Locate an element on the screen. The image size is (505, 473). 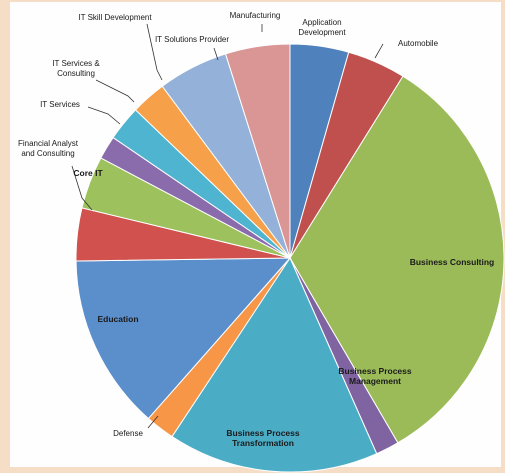
slice-label-manufacturing: Manufacturing is located at coordinates (255, 15).